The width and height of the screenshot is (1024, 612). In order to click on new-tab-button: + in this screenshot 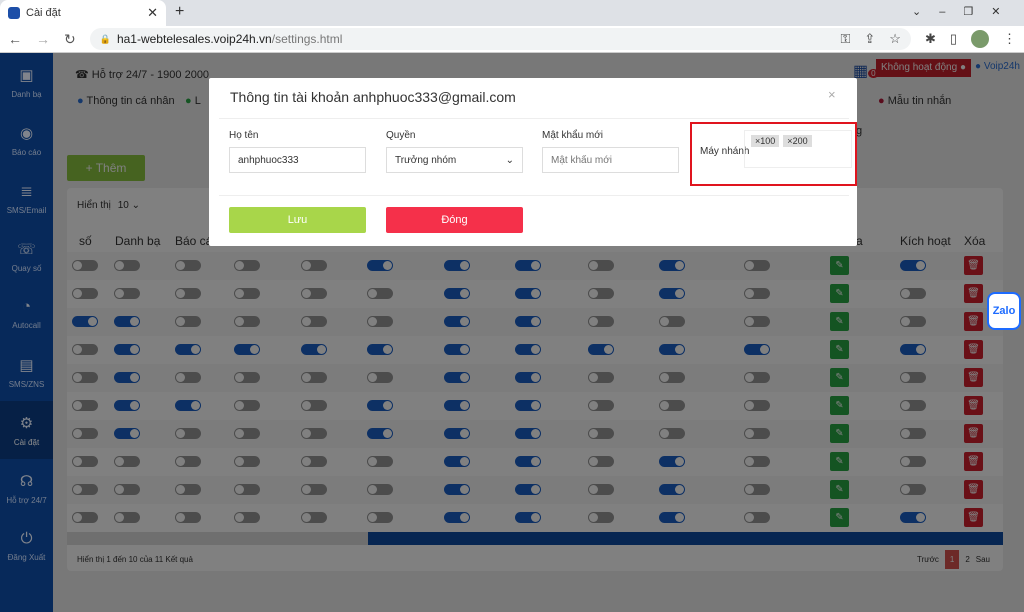, I will do `click(180, 11)`.